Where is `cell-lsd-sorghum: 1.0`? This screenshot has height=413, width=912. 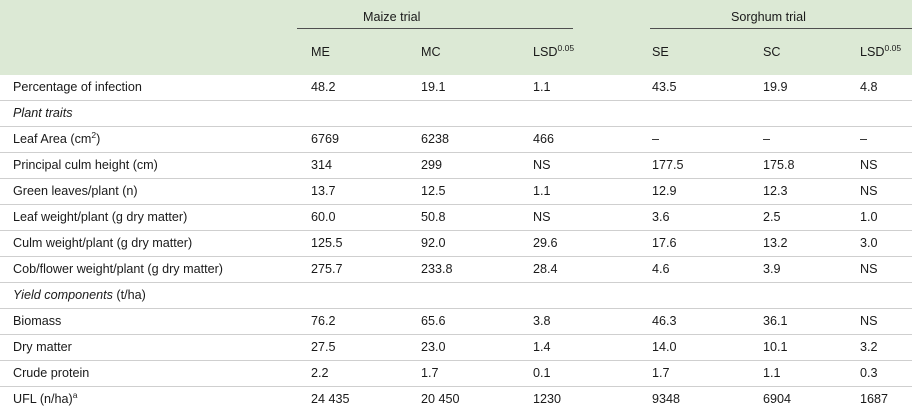 cell-lsd-sorghum: 1.0 is located at coordinates (869, 217).